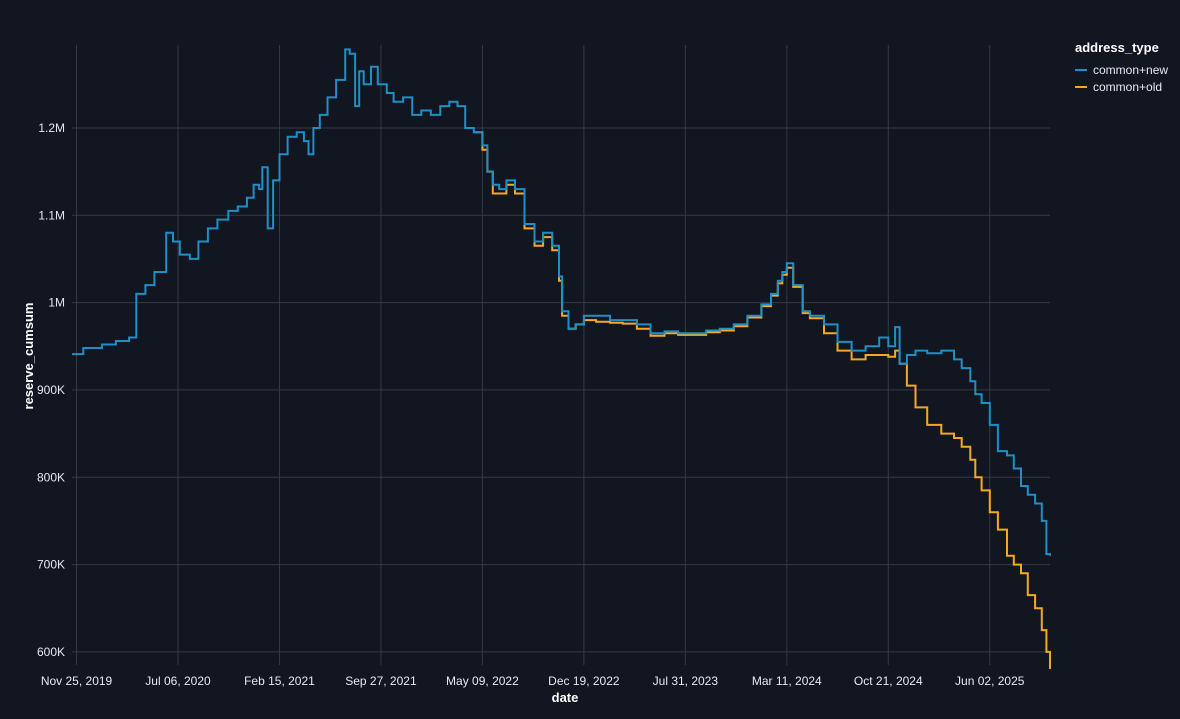 The image size is (1180, 719). I want to click on legend-item-common-old: common+old, so click(1121, 86).